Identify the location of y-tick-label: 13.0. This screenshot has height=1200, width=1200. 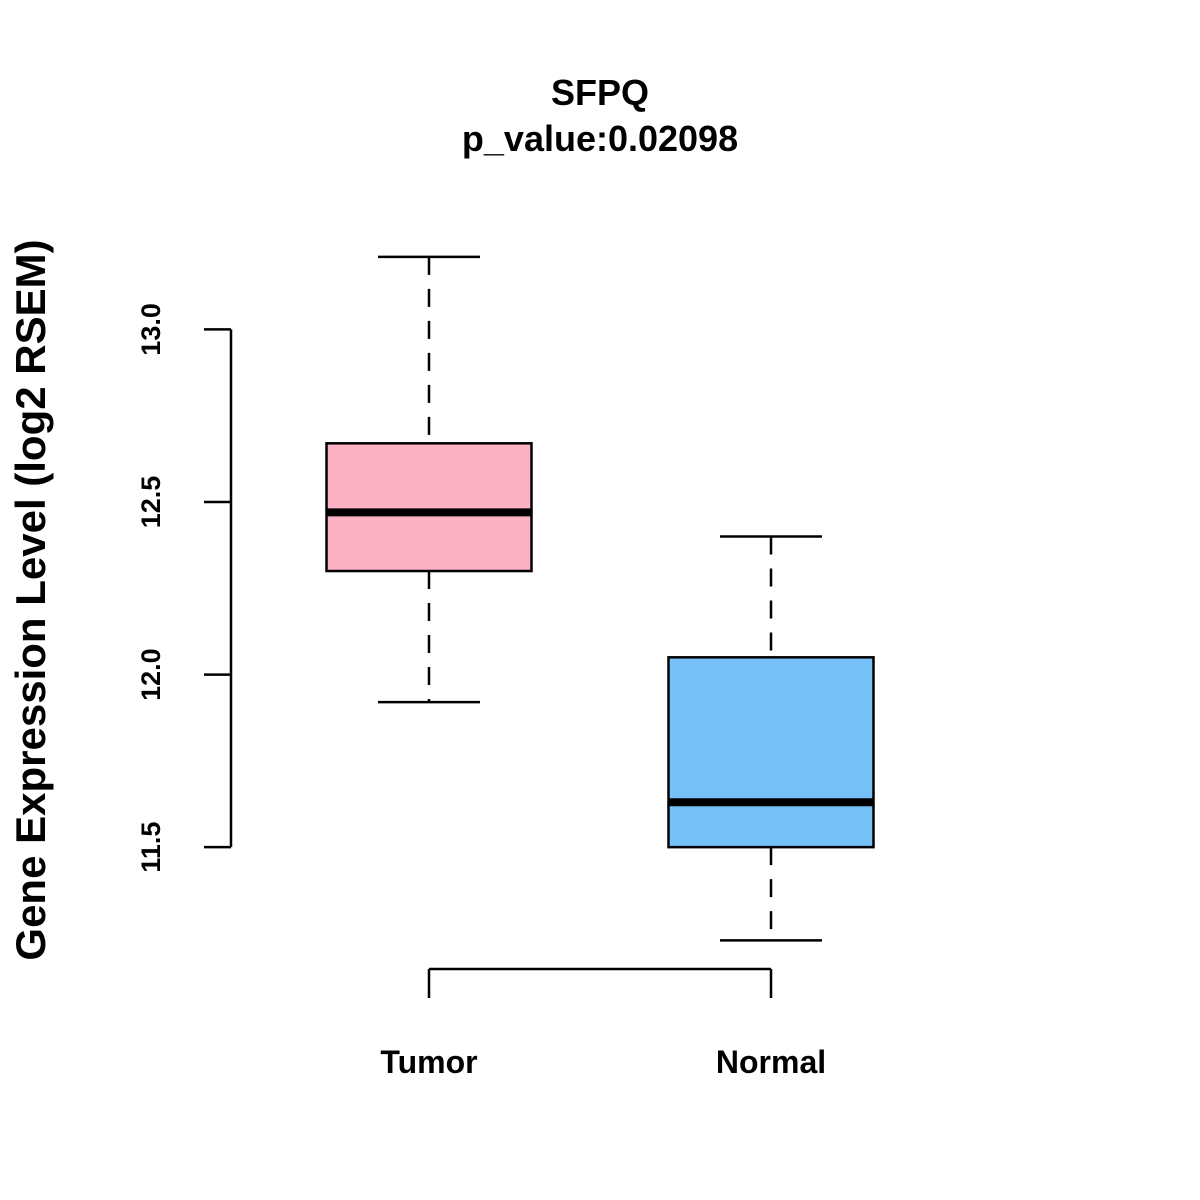
(151, 329).